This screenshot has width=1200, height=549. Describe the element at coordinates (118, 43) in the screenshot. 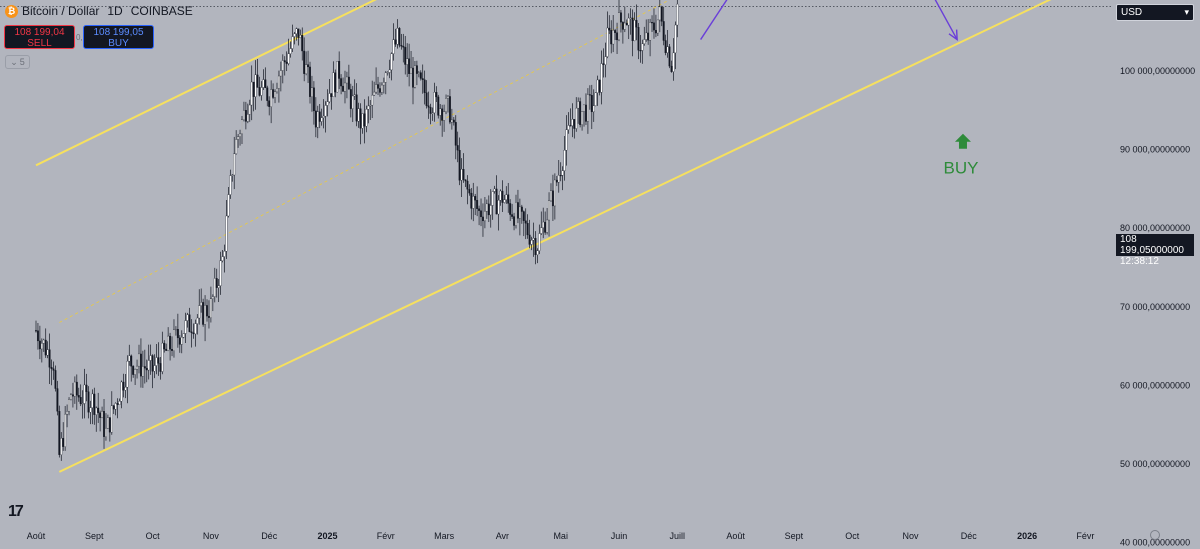

I see `buy-label: BUY` at that location.